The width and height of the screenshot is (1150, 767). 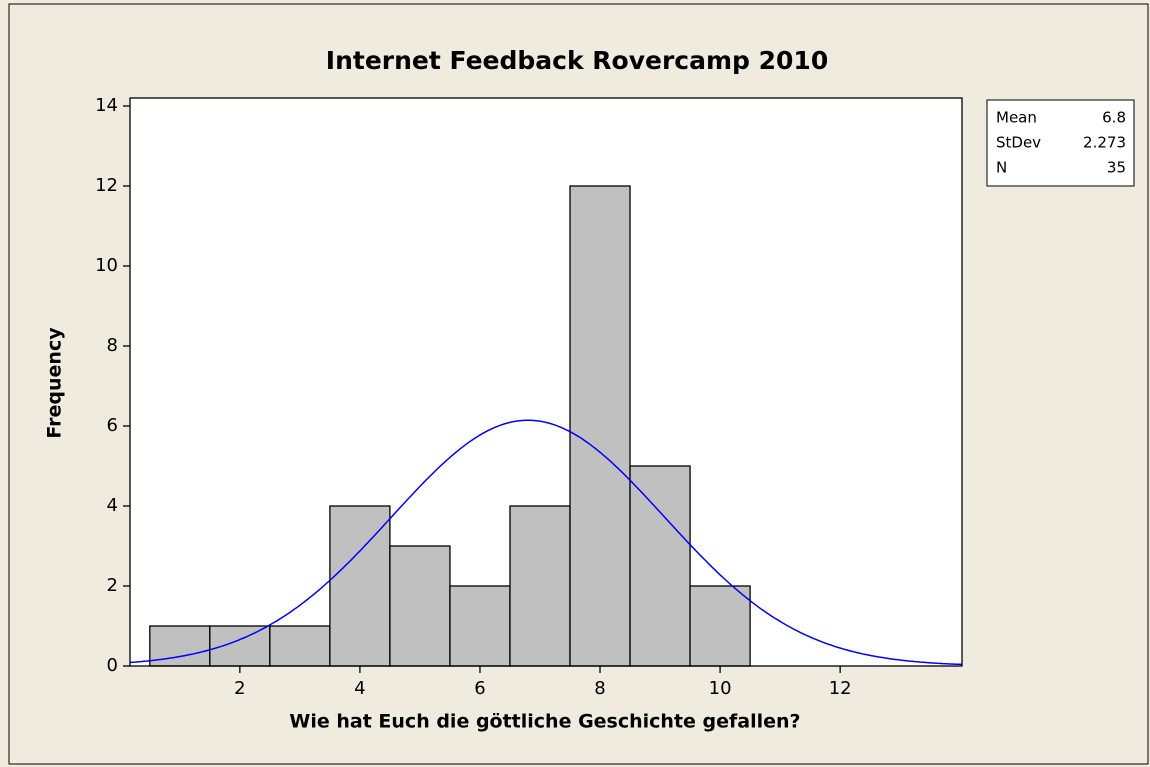 I want to click on y-tick-label: 12, so click(x=106, y=185).